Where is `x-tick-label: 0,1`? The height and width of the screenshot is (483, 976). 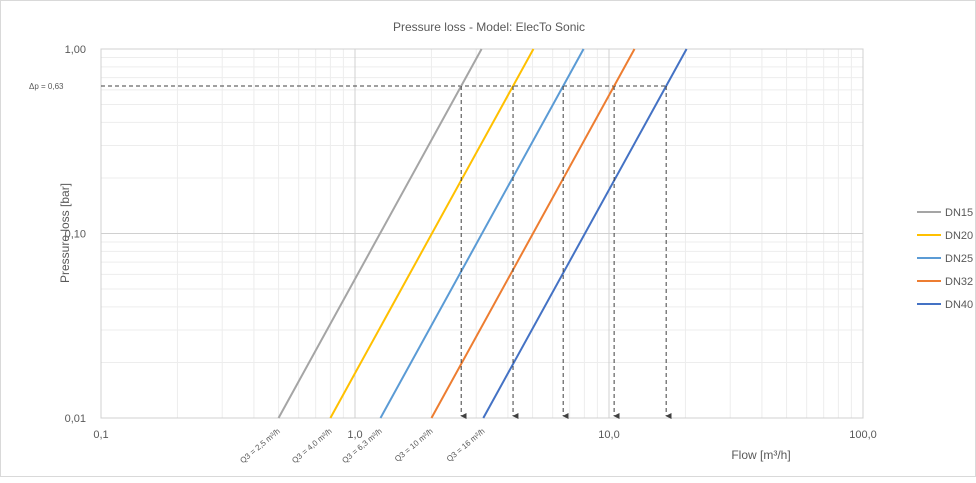
x-tick-label: 0,1 is located at coordinates (100, 435).